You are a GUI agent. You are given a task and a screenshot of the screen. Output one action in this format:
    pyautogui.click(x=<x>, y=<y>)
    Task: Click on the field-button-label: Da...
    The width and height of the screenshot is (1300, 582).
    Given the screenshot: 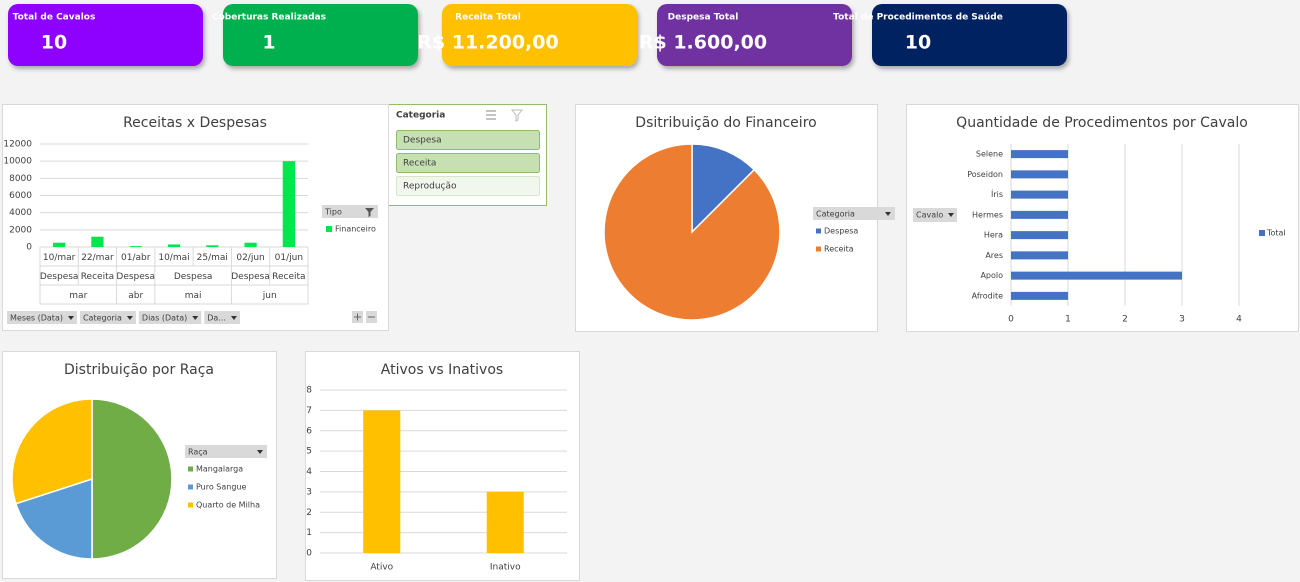 What is the action you would take?
    pyautogui.click(x=216, y=318)
    